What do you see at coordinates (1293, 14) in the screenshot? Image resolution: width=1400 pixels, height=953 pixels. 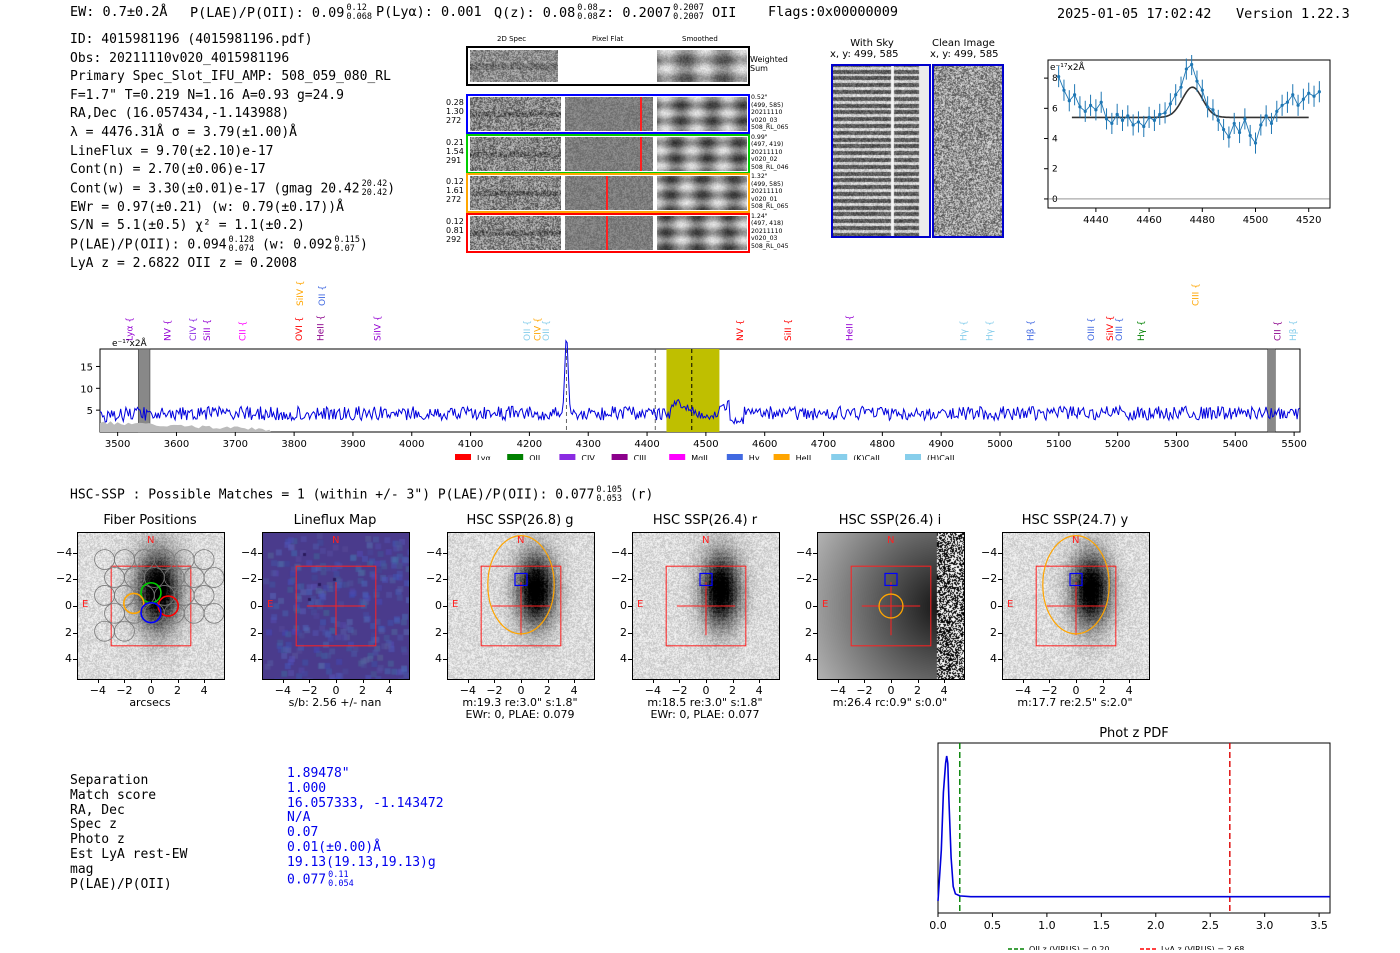 I see `header-version: Version 1.22.3` at bounding box center [1293, 14].